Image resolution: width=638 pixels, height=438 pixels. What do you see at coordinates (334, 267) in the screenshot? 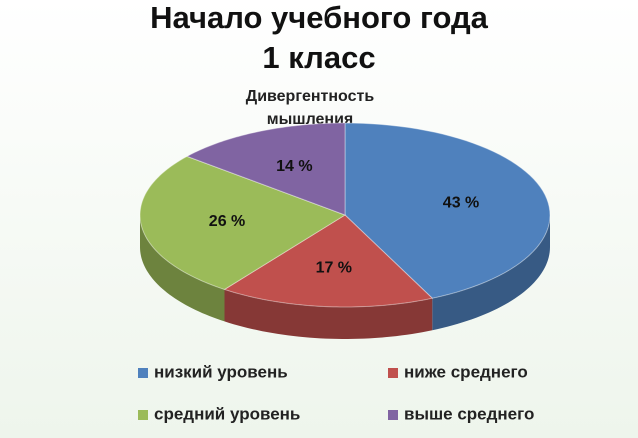
I see `data-label: 17 %` at bounding box center [334, 267].